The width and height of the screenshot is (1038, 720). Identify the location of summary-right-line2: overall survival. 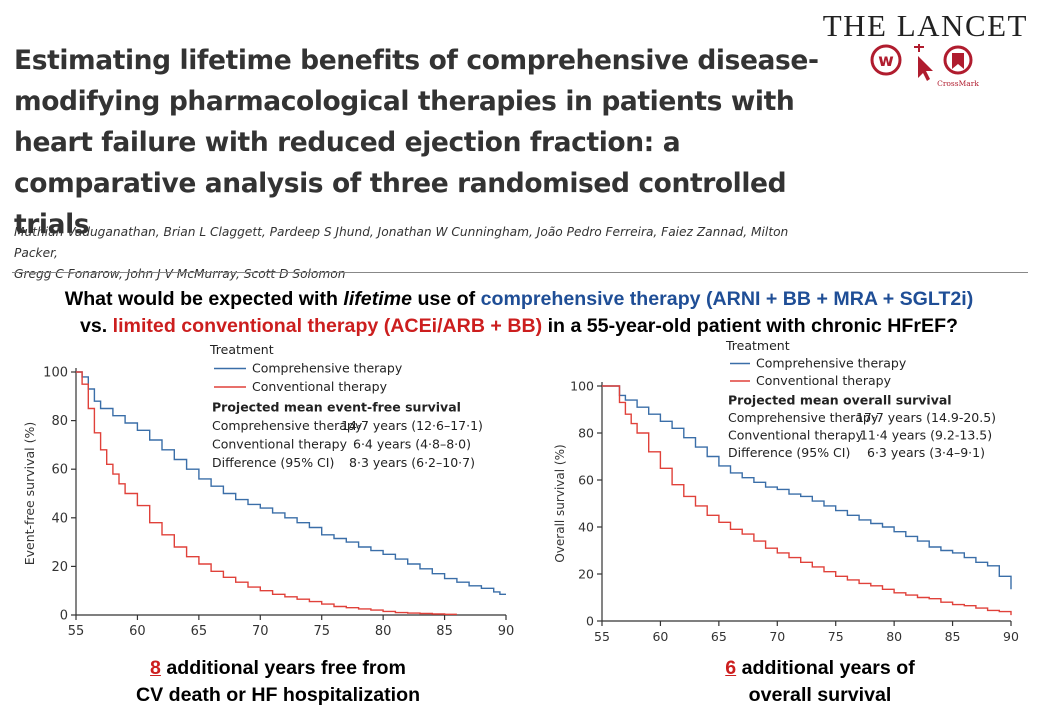
(820, 695).